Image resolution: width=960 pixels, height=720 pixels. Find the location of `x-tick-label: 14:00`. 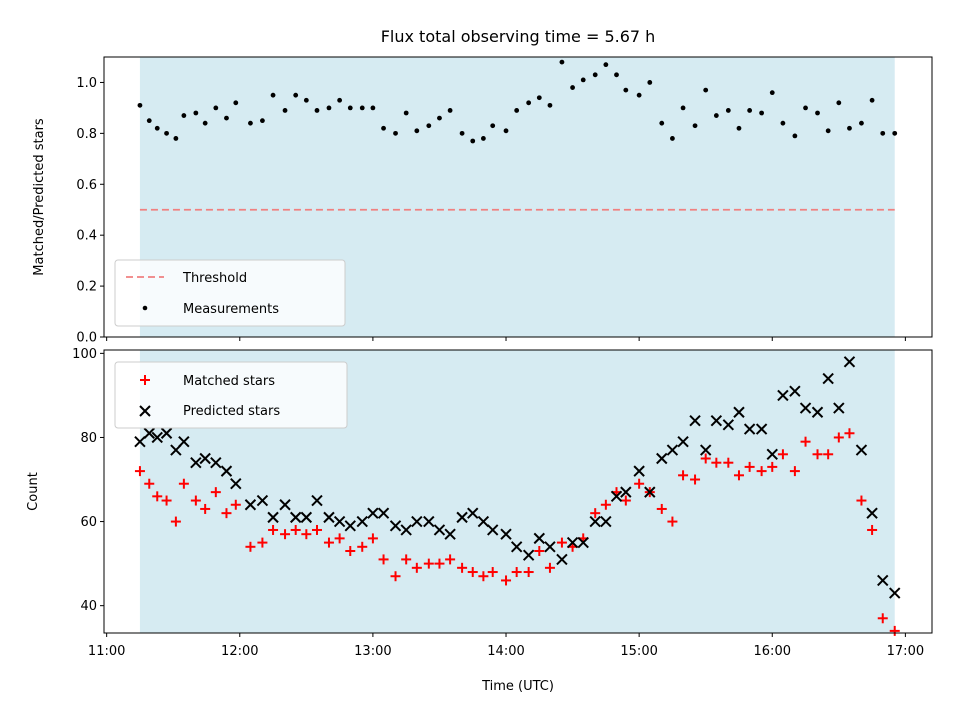

x-tick-label: 14:00 is located at coordinates (505, 651).